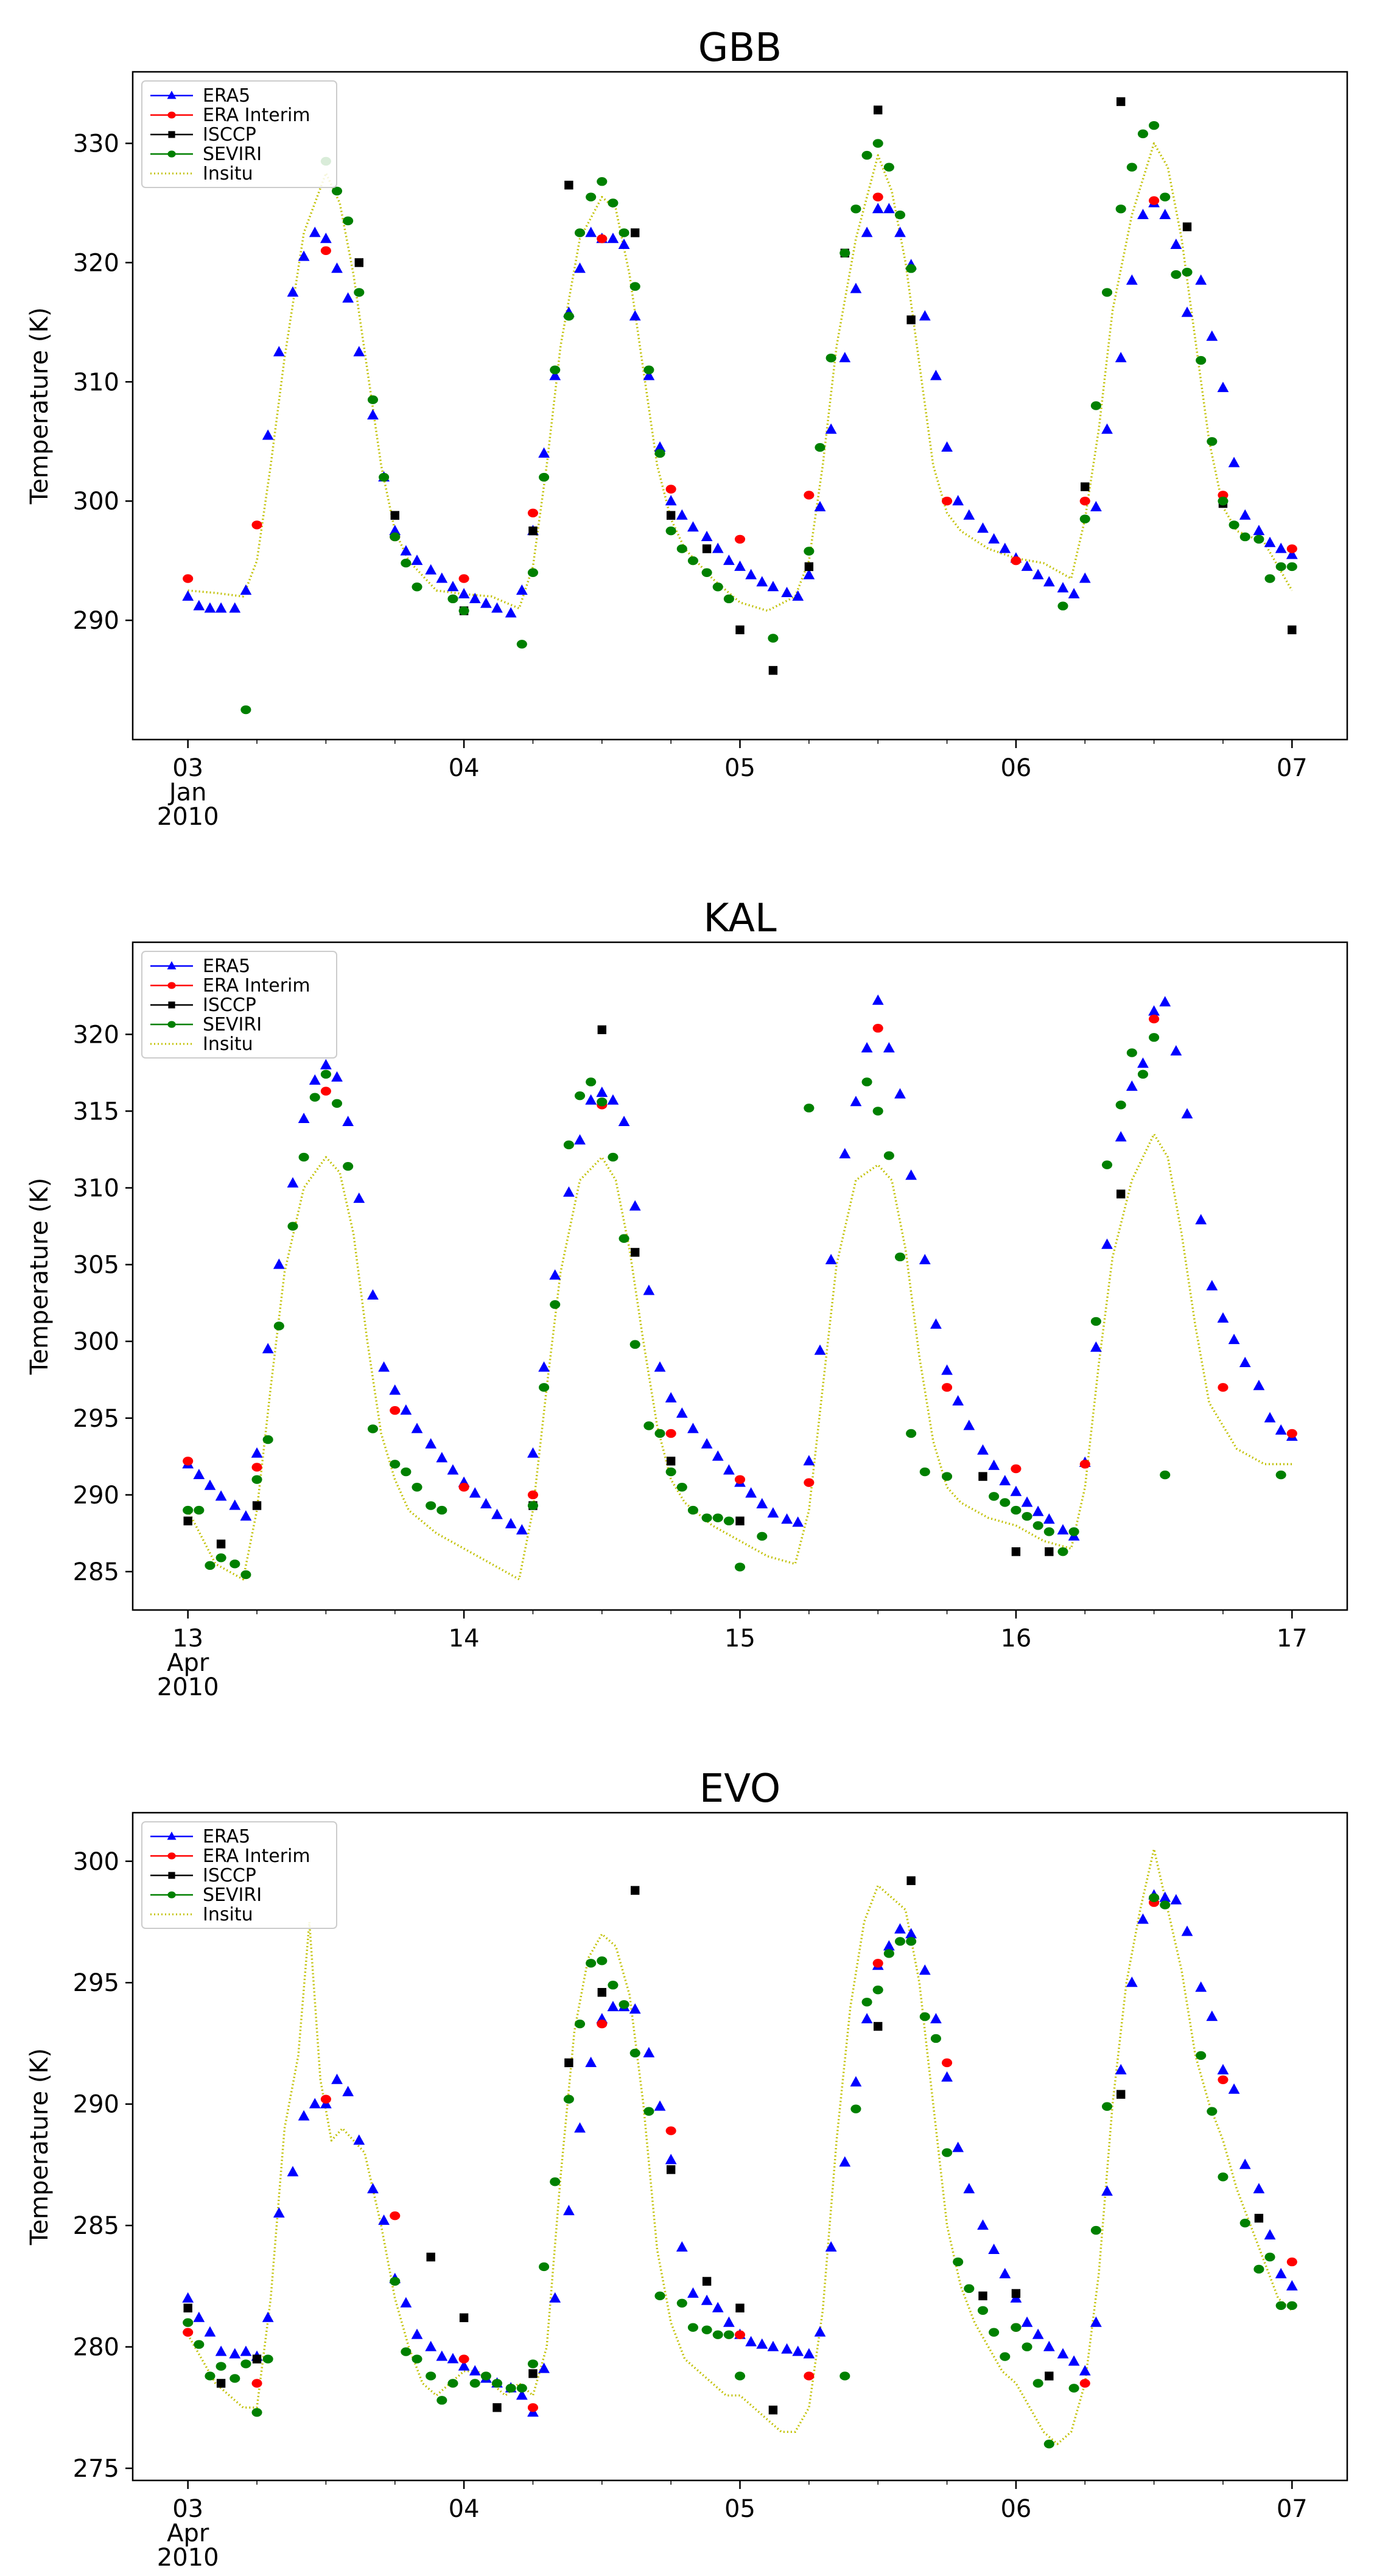 The width and height of the screenshot is (1388, 2576). Describe the element at coordinates (96, 382) in the screenshot. I see `y-tick-label: 310` at that location.